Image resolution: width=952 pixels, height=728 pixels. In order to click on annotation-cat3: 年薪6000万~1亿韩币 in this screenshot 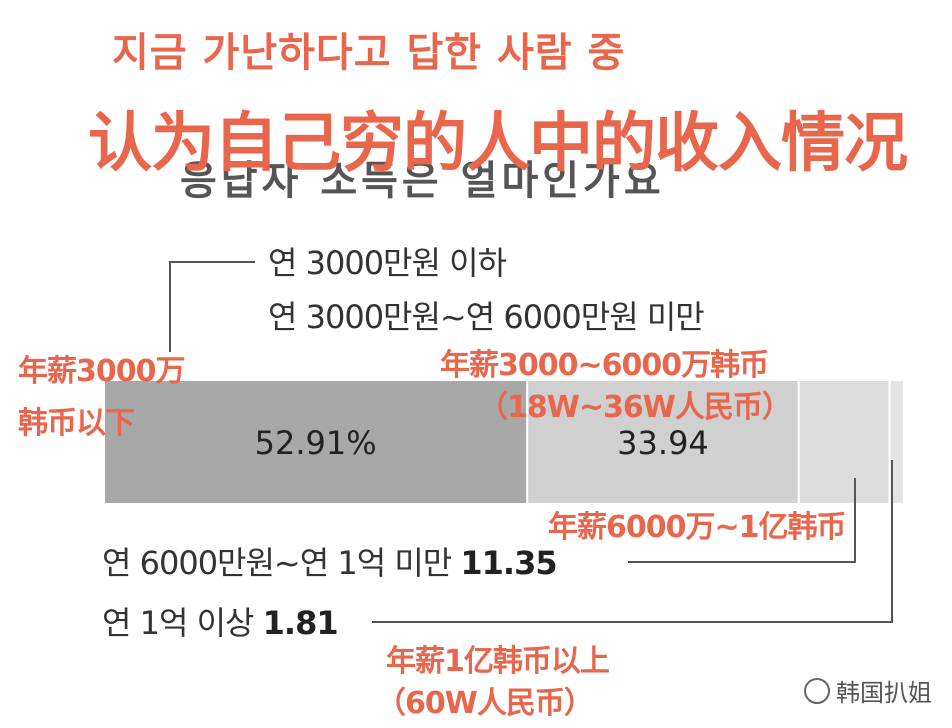, I will do `click(697, 527)`.